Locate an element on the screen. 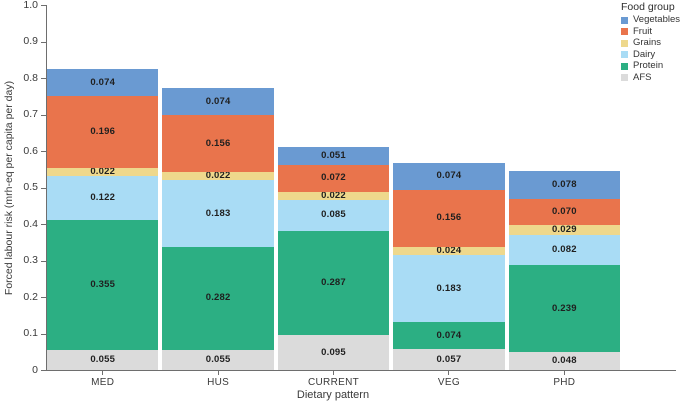  bar-med: 0.055 0.355 0.122 0.022 0.196 0.074 is located at coordinates (103, 187).